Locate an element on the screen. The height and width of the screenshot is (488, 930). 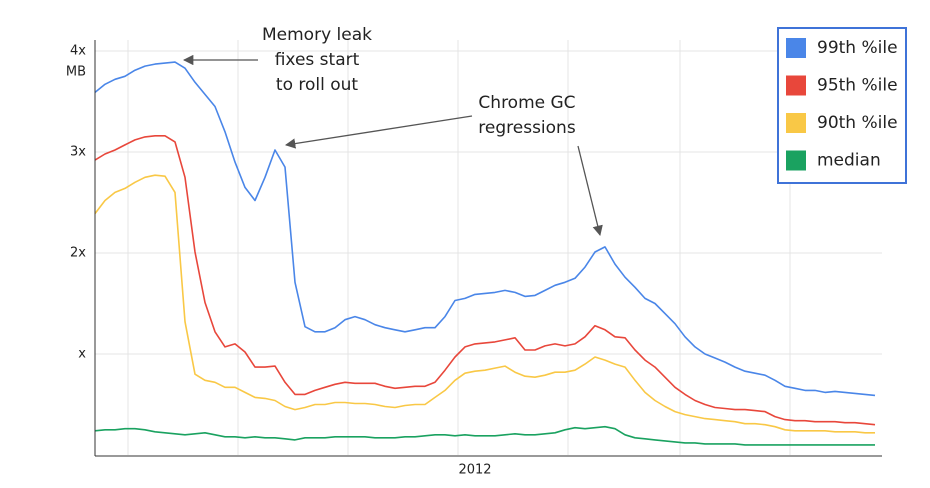
y-tick-label: 4x is located at coordinates (78, 51).